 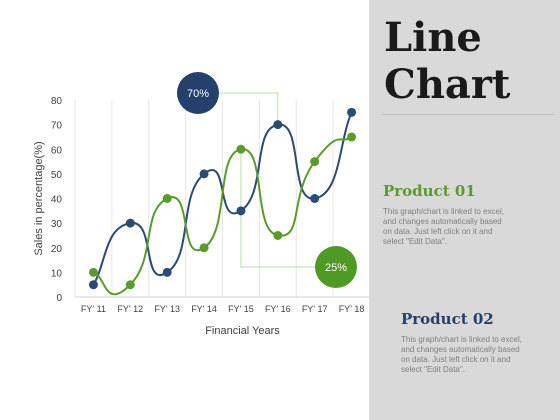 I want to click on y-tick-label: 0, so click(x=59, y=298).